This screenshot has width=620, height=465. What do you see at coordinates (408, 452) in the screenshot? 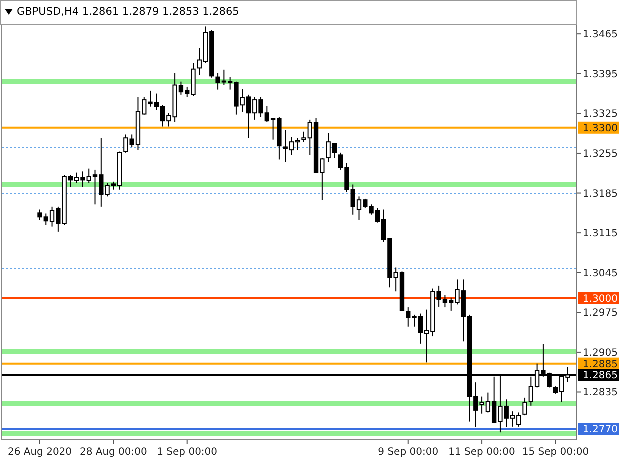
I see `x-tick-label: 9 Sep 00:00` at bounding box center [408, 452].